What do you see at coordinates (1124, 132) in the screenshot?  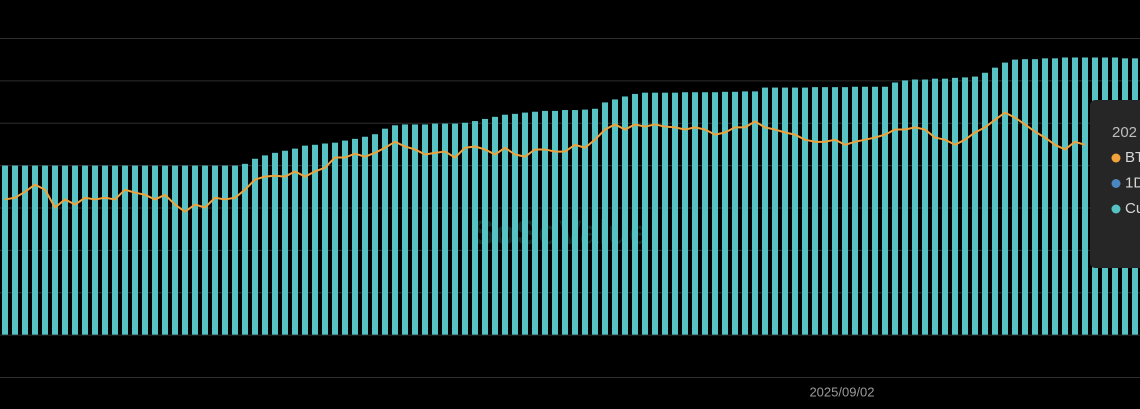 I see `tooltip-title: 202` at bounding box center [1124, 132].